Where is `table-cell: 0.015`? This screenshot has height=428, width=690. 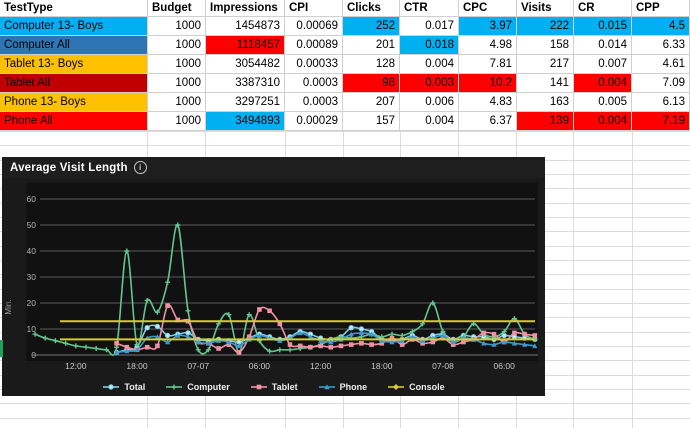
table-cell: 0.015 is located at coordinates (603, 26).